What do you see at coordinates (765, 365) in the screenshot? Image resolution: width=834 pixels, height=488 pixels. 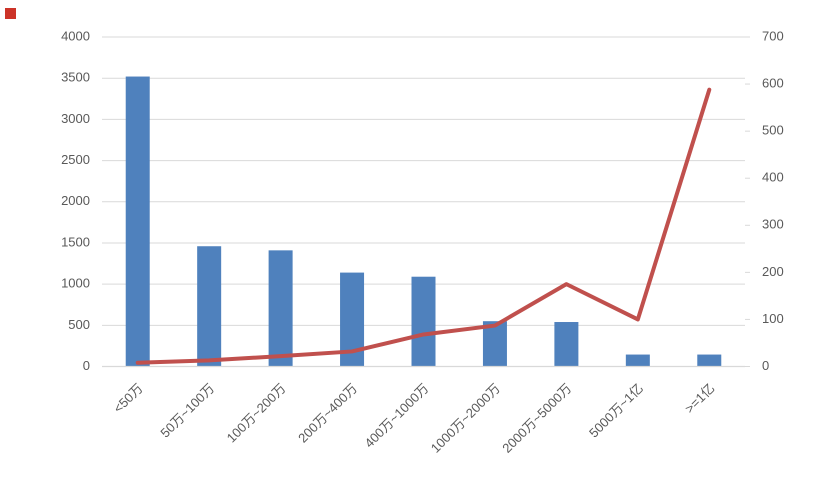 I see `right-axis-tick-label: 0` at bounding box center [765, 365].